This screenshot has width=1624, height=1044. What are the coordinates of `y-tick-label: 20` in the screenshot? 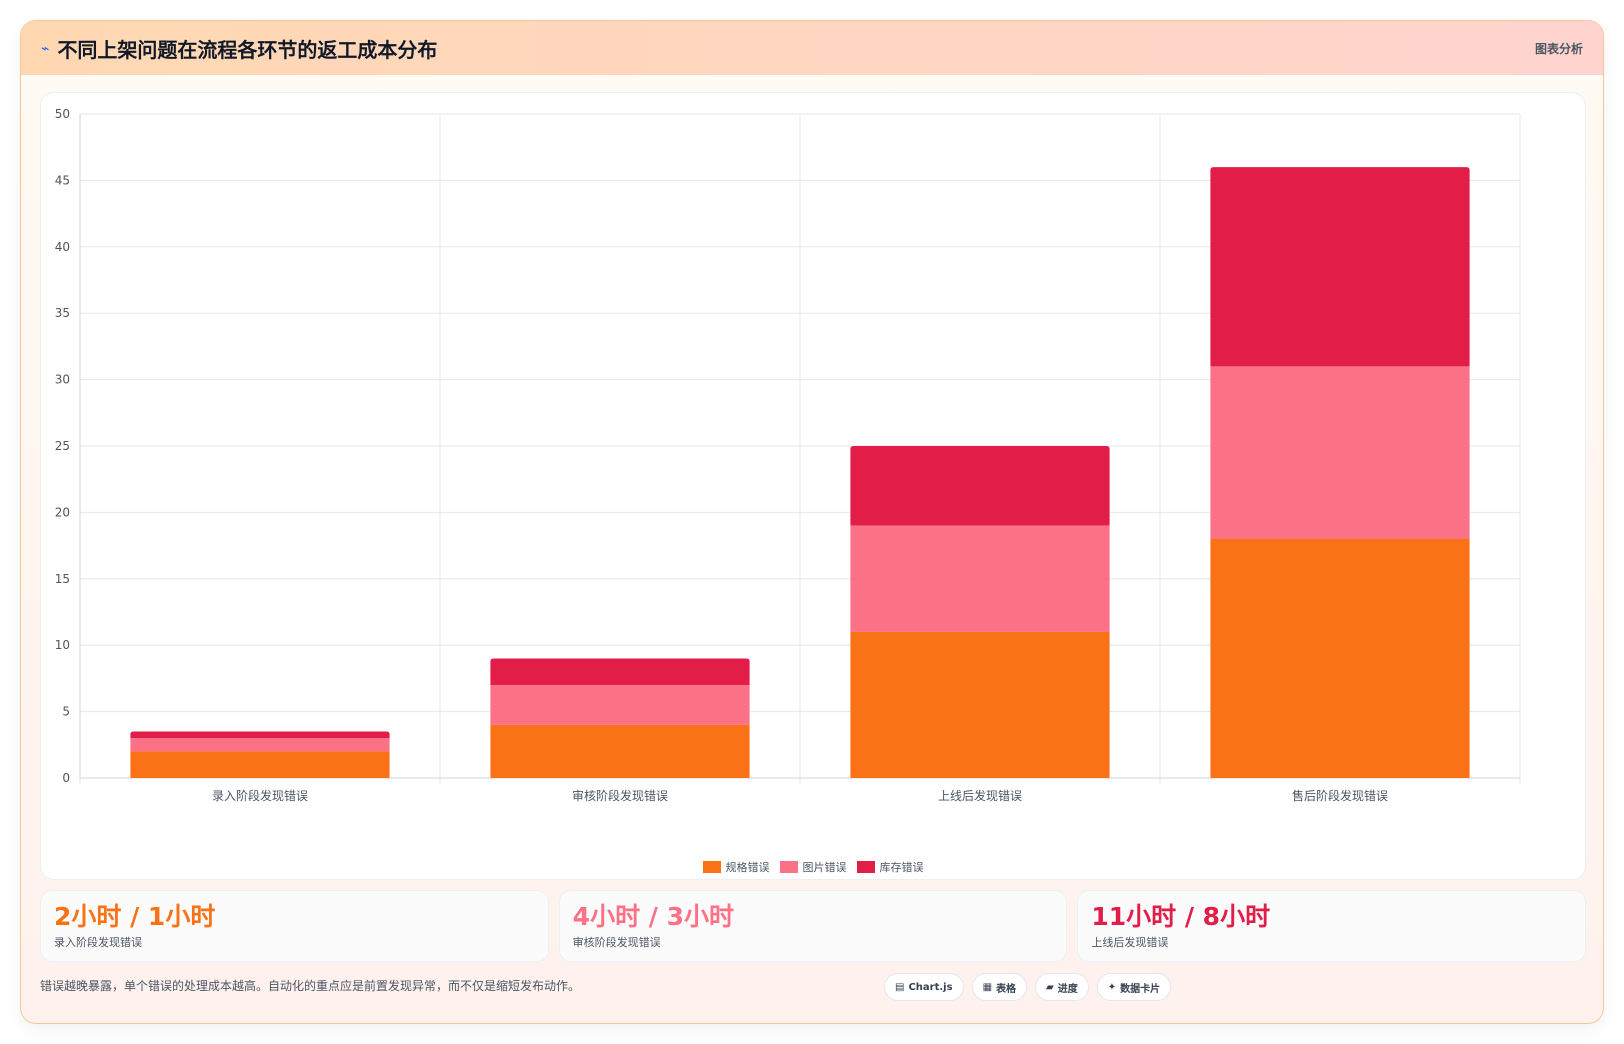 It's located at (62, 512).